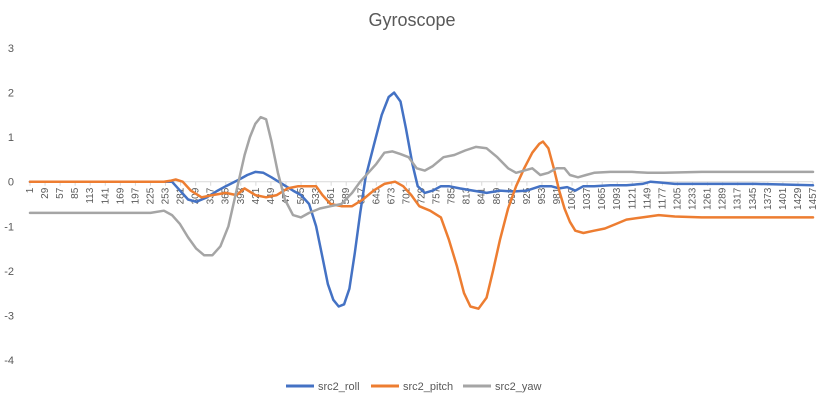  I want to click on y-tick-label: 0, so click(11, 183).